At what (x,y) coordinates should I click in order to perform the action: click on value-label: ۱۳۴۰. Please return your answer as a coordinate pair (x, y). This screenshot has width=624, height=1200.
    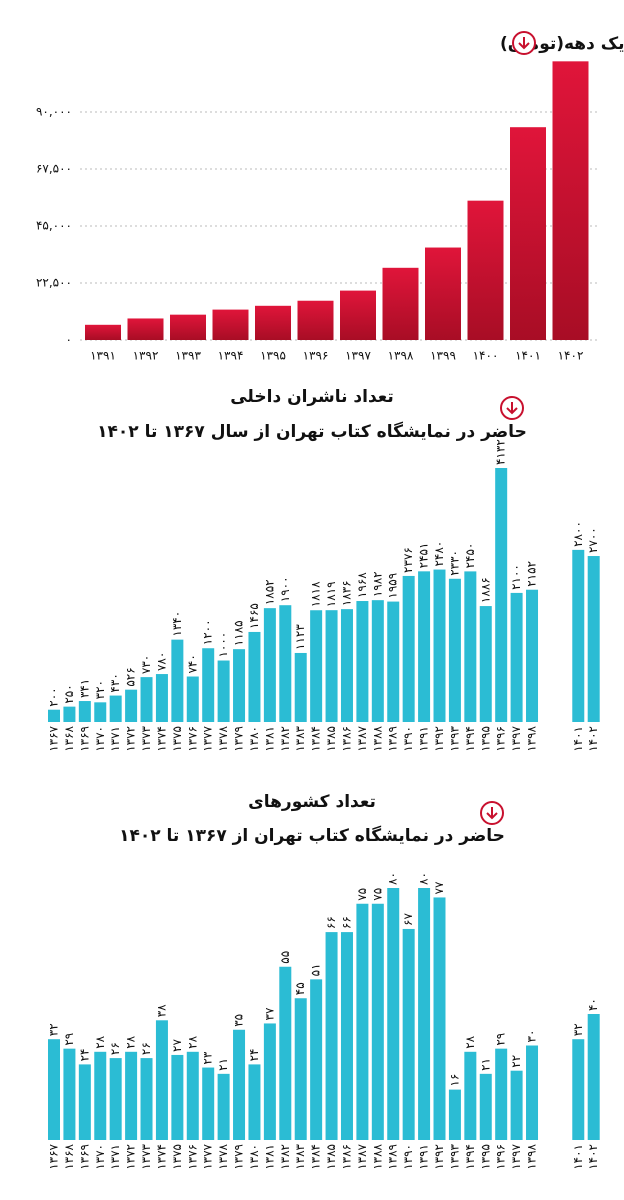
    Looking at the image, I should click on (177, 624).